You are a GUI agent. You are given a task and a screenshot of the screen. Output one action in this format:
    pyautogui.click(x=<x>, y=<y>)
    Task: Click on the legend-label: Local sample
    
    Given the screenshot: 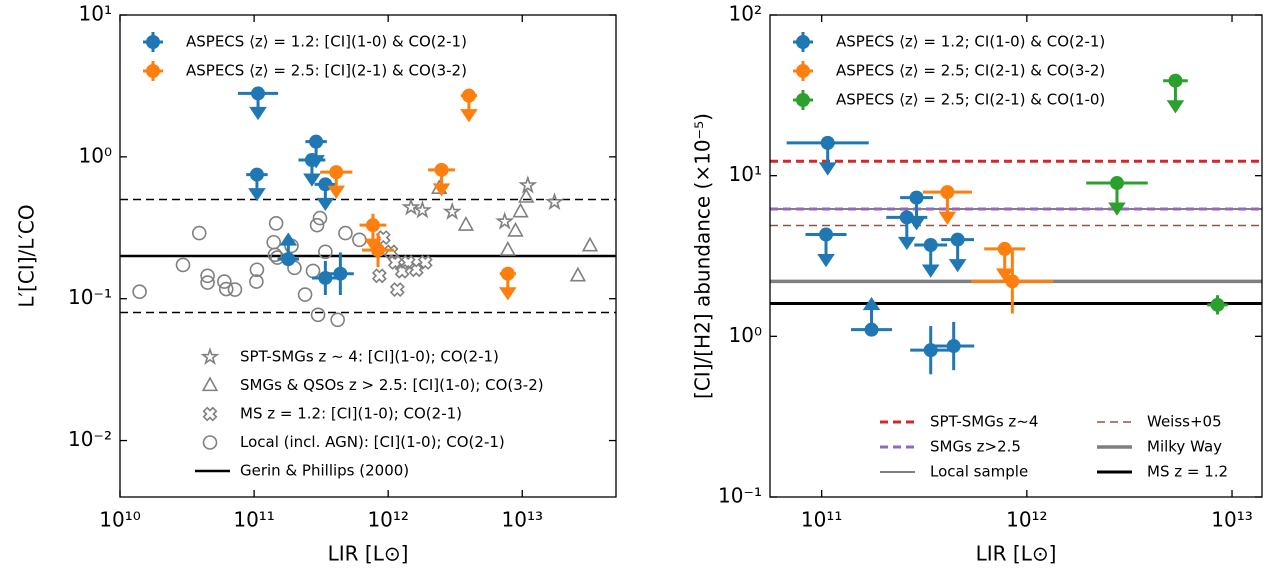 What is the action you would take?
    pyautogui.click(x=979, y=472)
    